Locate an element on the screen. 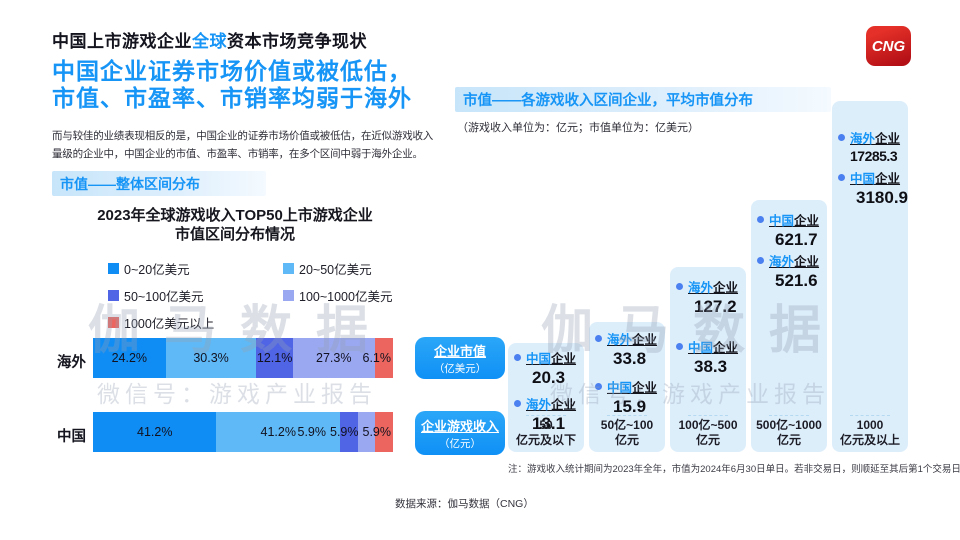 The width and height of the screenshot is (960, 540). page-title: 中国上市游戏企业全球资本市场竞争现状 is located at coordinates (209, 39).